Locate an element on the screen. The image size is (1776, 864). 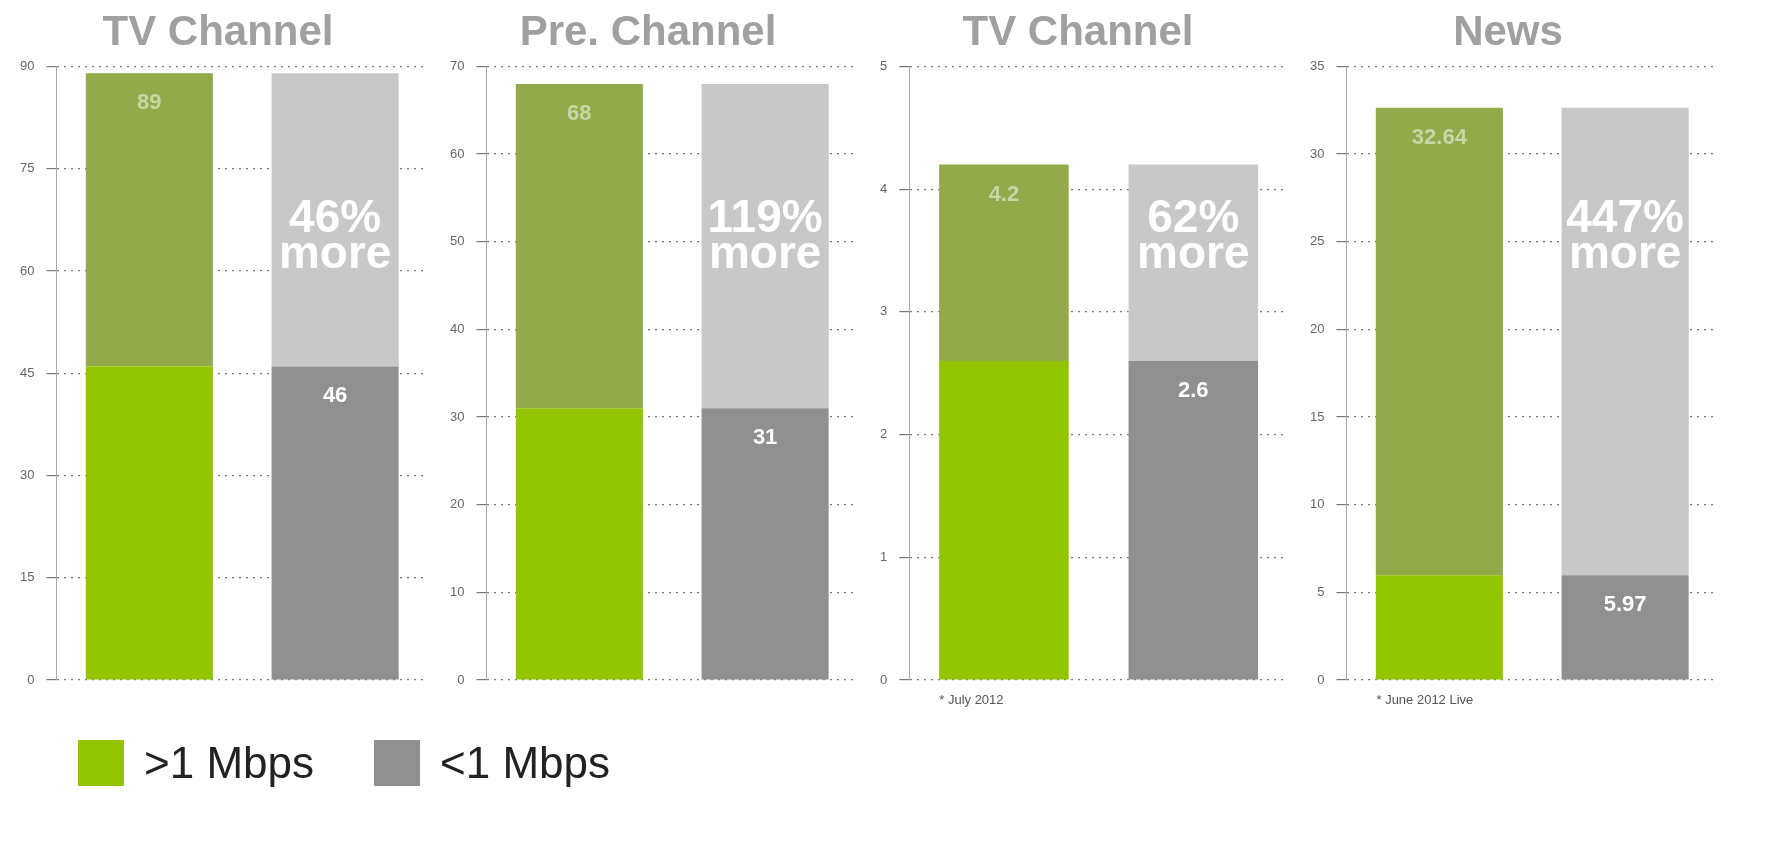
y-tick-label: 75 is located at coordinates (27, 168).